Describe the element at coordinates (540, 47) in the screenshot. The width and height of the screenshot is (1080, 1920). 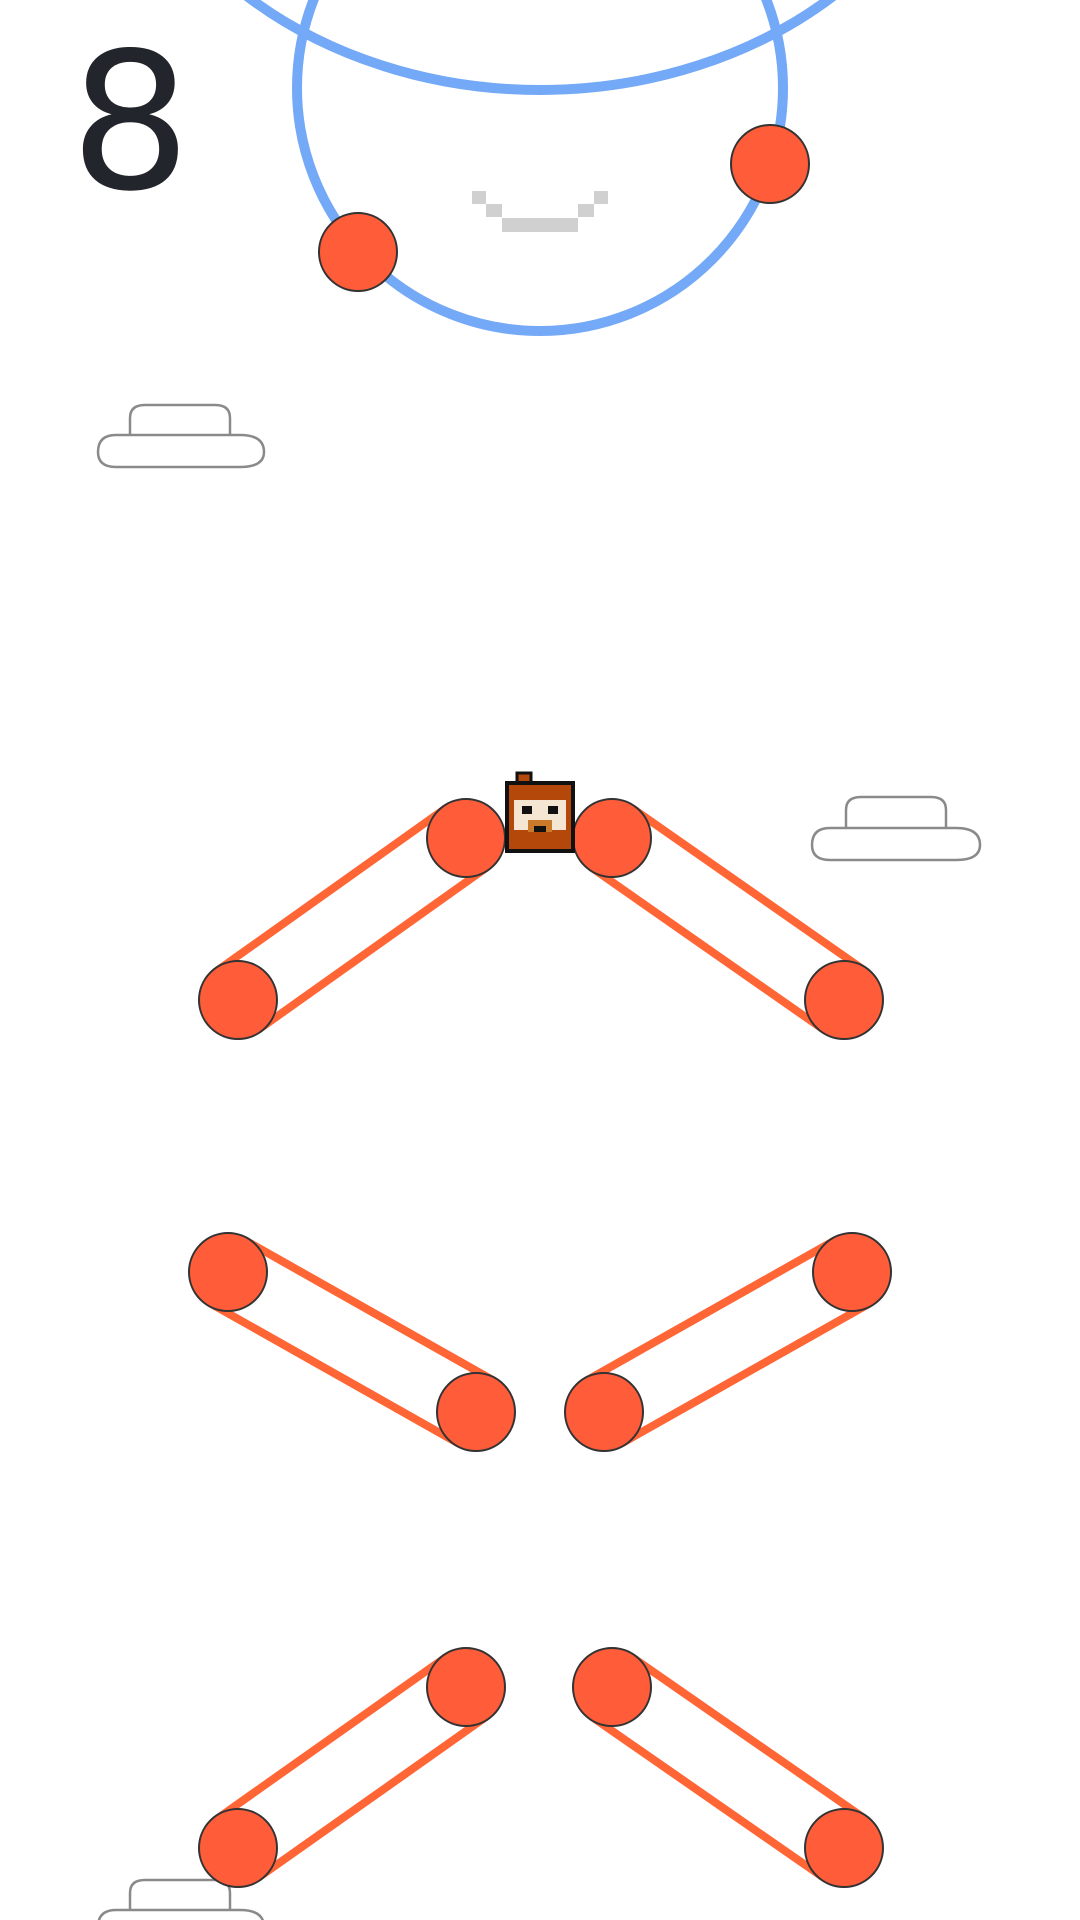
I see `outer-ring-arc` at that location.